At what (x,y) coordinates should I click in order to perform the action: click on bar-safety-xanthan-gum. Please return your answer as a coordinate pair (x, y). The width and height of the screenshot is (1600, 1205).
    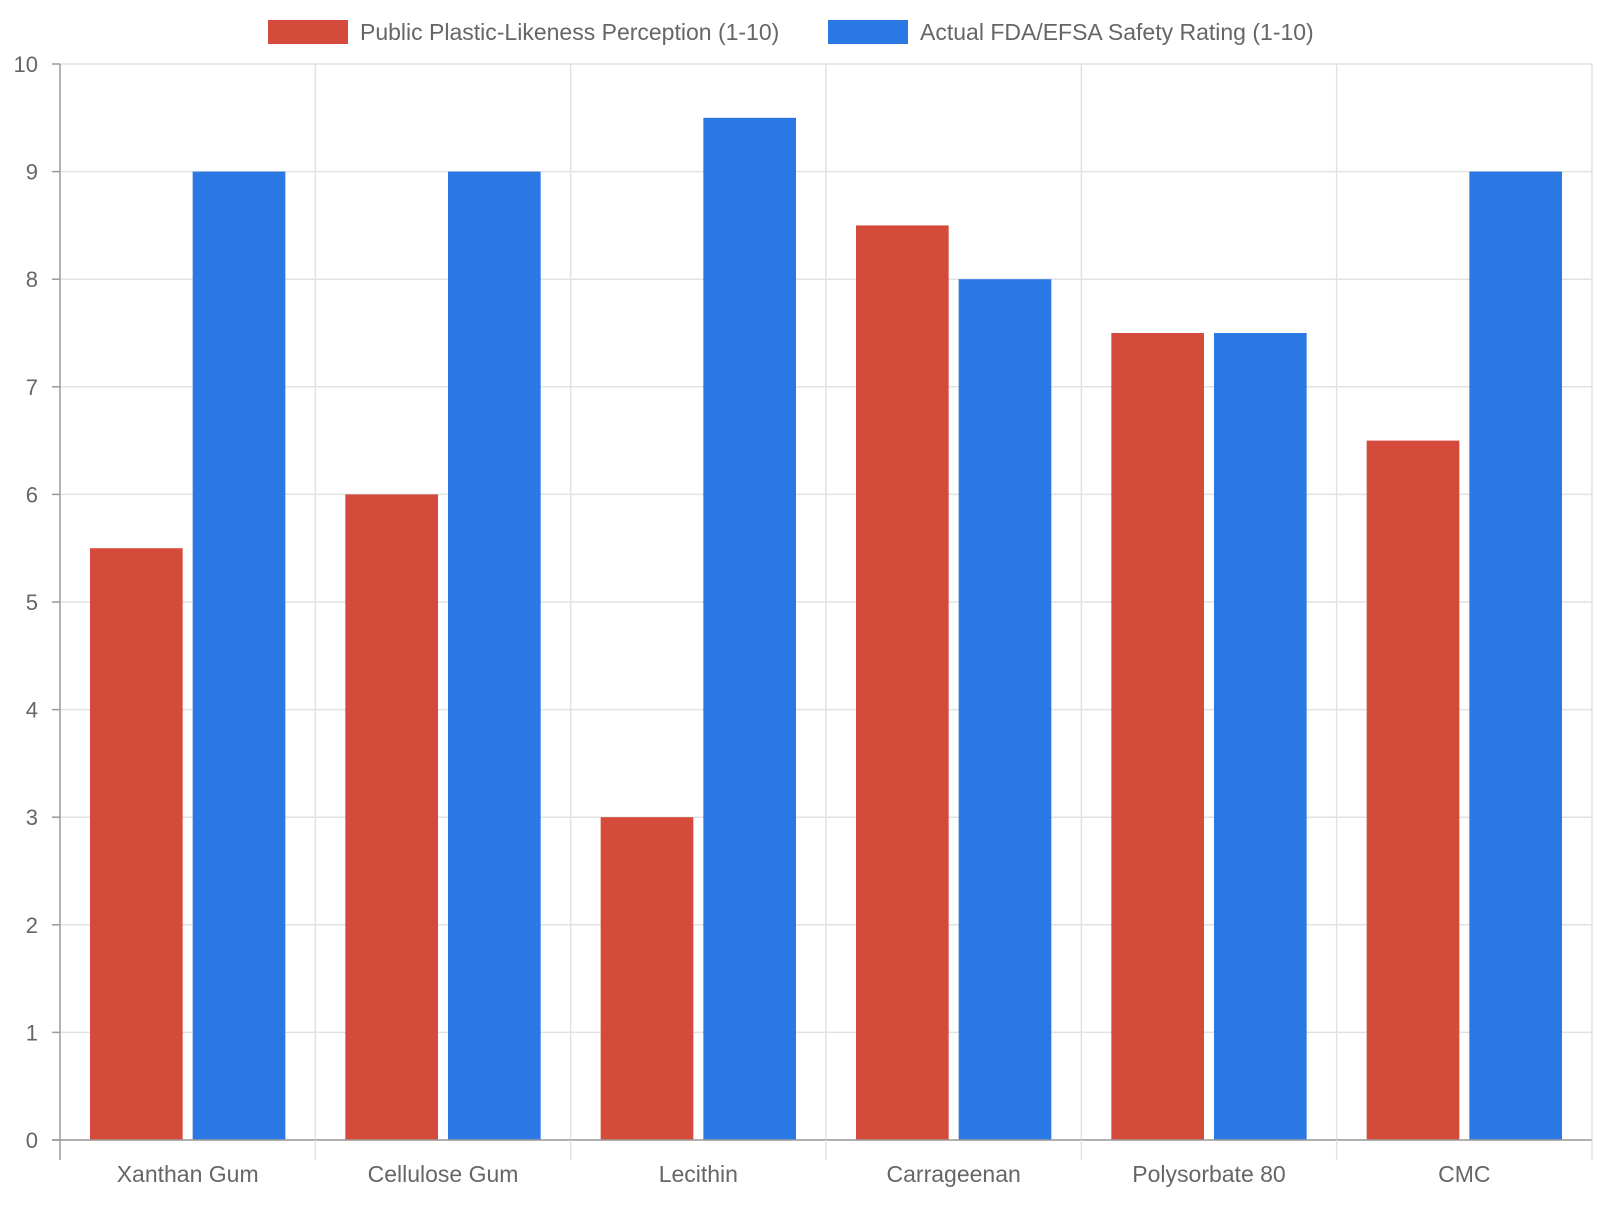
    Looking at the image, I should click on (239, 656).